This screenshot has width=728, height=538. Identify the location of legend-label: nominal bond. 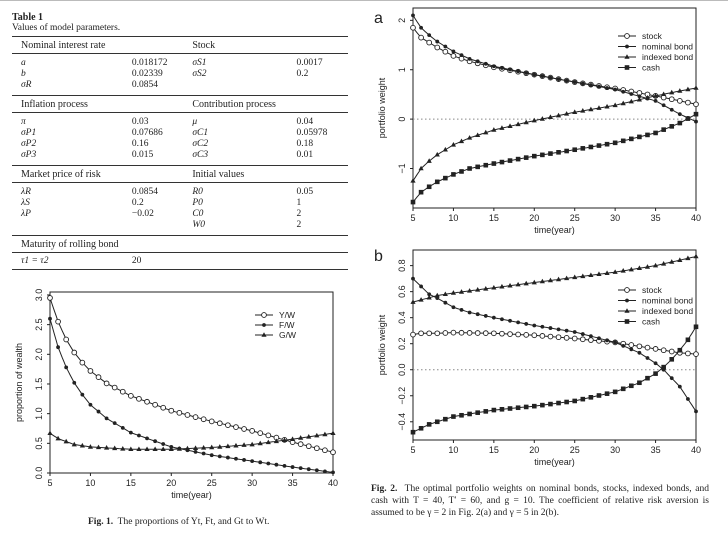
(667, 301).